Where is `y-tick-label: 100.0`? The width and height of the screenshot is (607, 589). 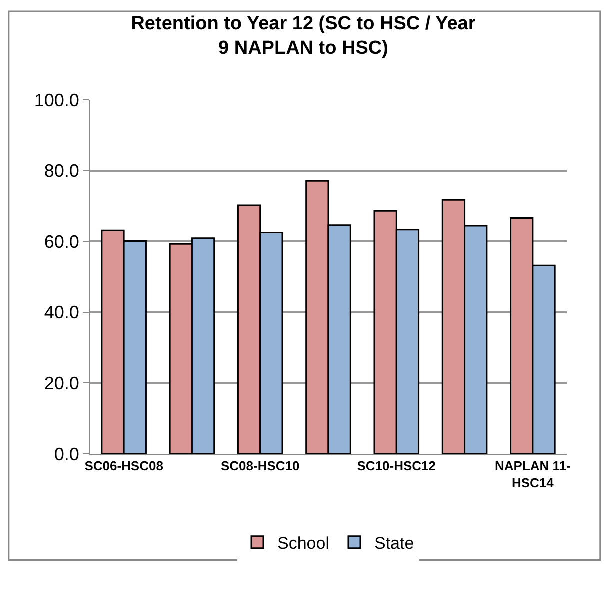 y-tick-label: 100.0 is located at coordinates (57, 100).